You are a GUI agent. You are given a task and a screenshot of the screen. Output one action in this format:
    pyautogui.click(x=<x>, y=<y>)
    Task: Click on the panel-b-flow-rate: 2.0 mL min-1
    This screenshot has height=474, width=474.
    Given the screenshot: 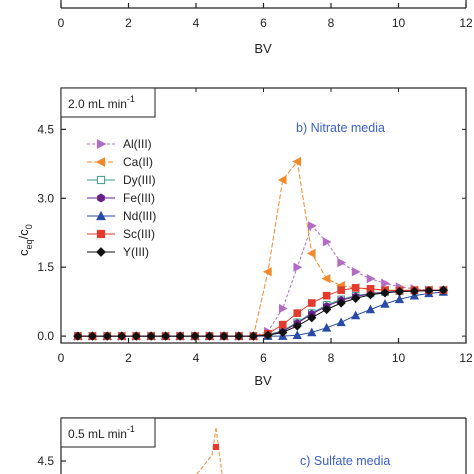 What is the action you would take?
    pyautogui.click(x=101, y=102)
    